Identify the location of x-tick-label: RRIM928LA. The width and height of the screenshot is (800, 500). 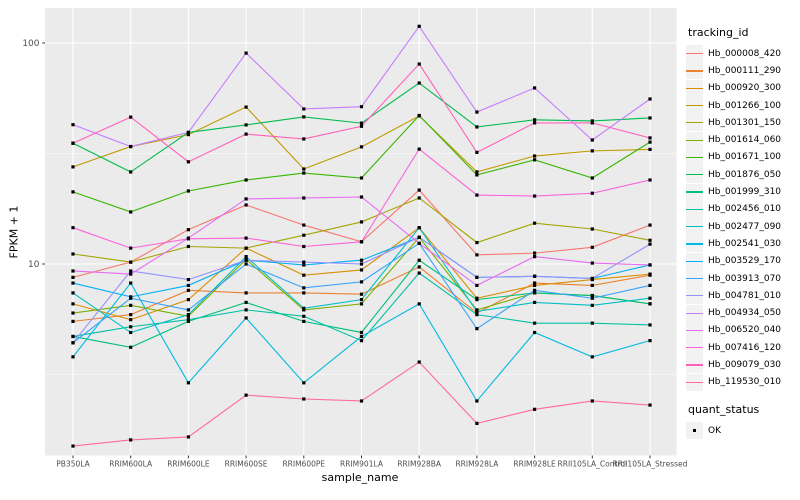
(477, 464).